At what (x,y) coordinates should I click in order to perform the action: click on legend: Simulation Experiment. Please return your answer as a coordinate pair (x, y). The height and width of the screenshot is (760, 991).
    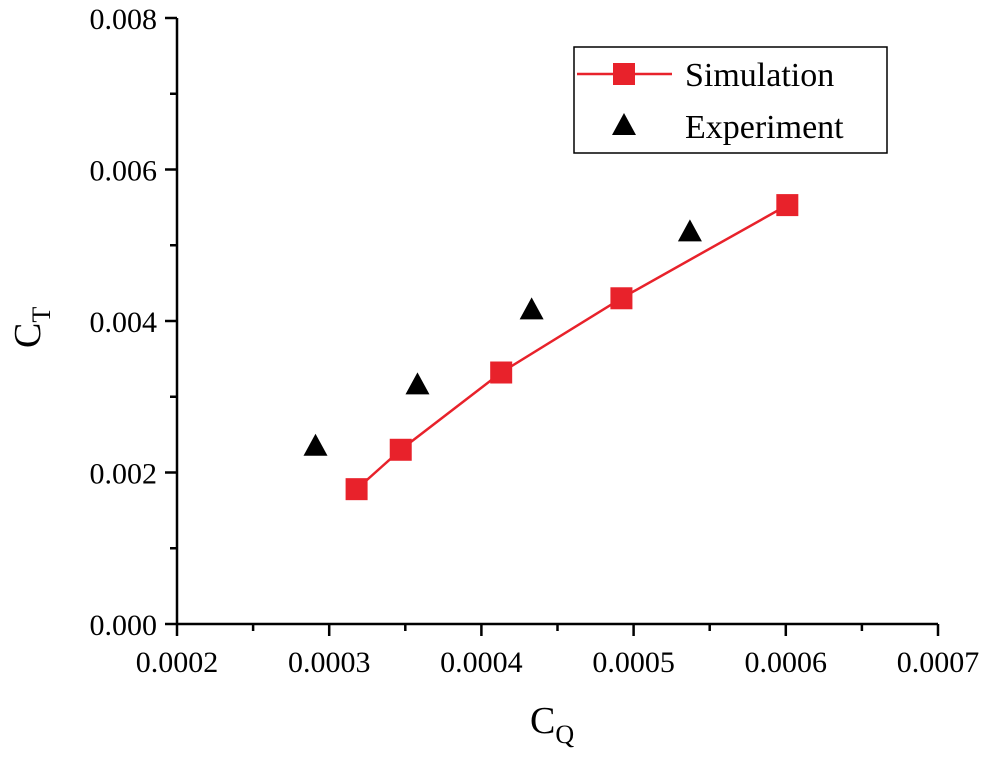
    Looking at the image, I should click on (730, 100).